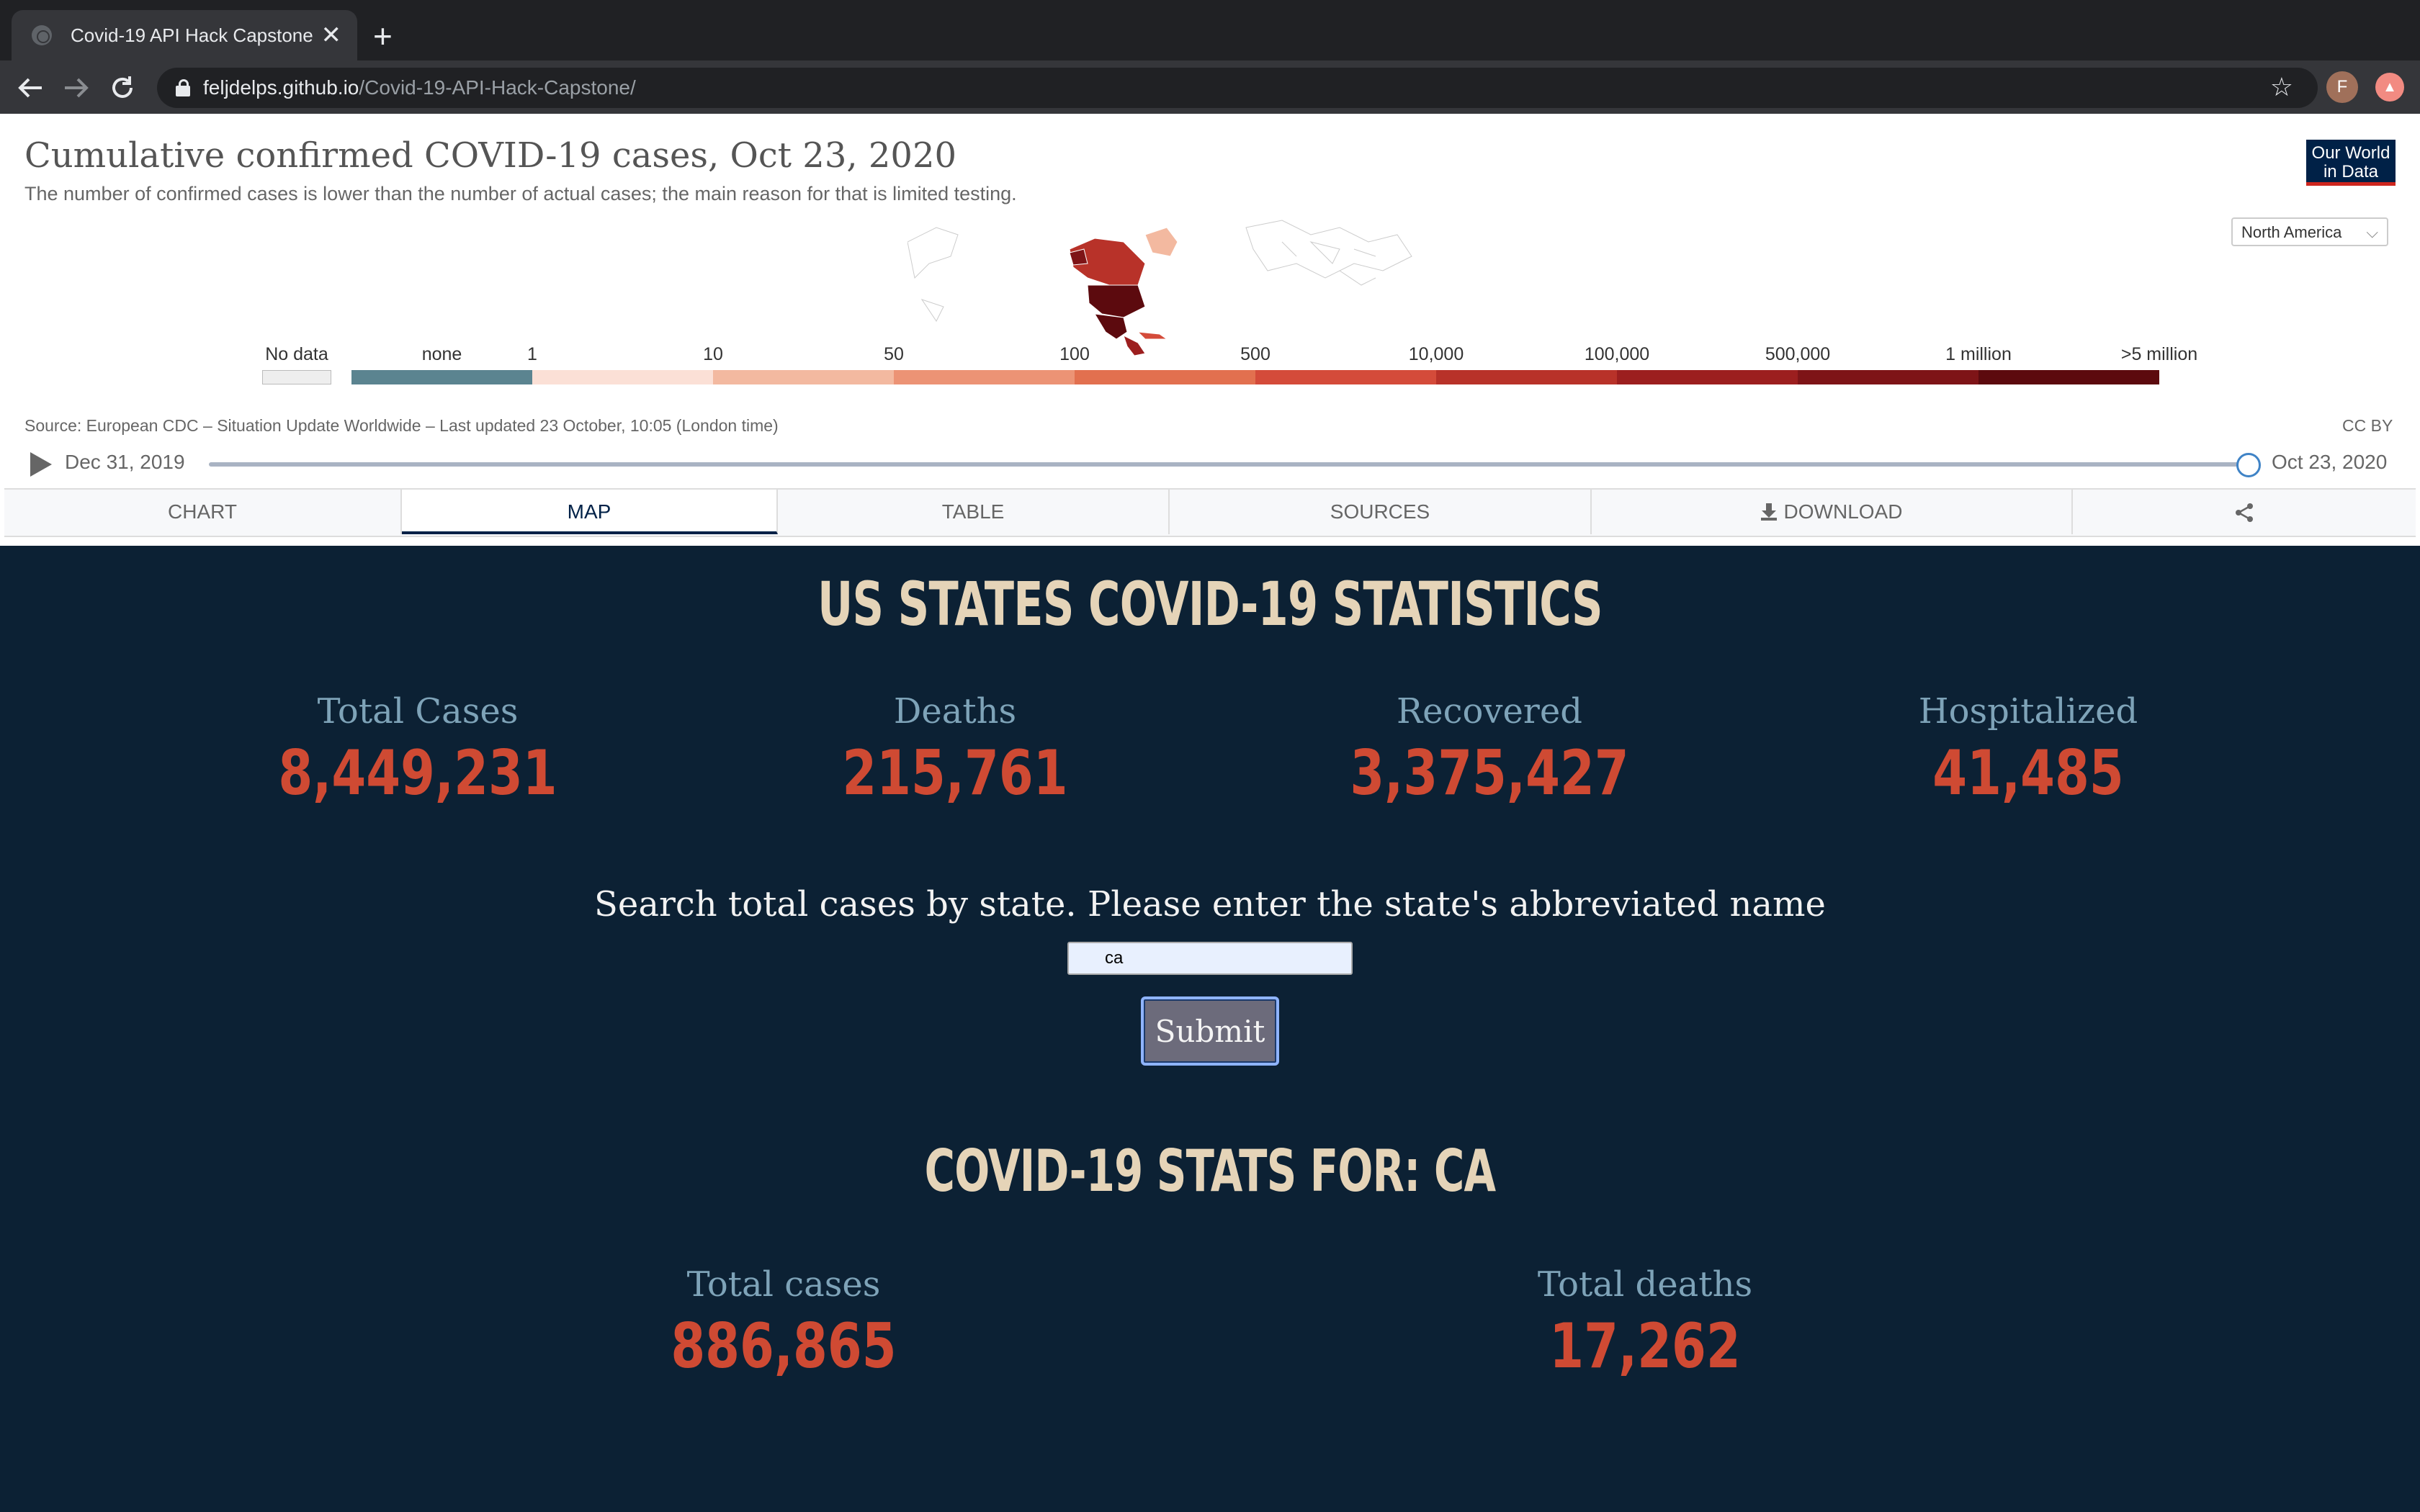 This screenshot has width=2420, height=1512. I want to click on owid-logo: Our World in Data, so click(2351, 163).